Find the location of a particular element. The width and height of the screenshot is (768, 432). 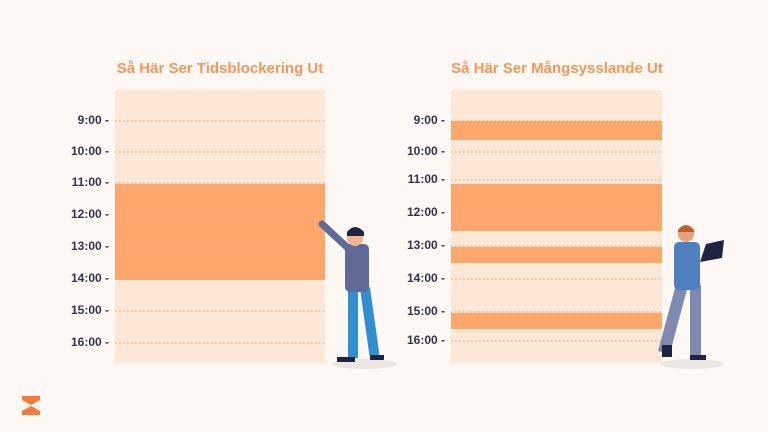

logo is located at coordinates (31, 405).